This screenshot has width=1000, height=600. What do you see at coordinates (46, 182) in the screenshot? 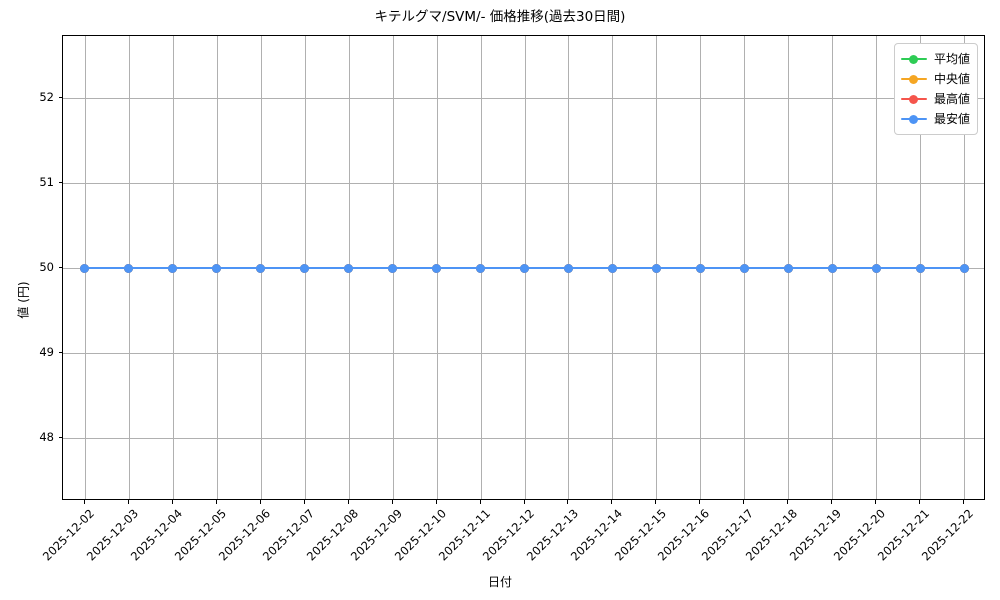
I see `y-tick-label: 51` at bounding box center [46, 182].